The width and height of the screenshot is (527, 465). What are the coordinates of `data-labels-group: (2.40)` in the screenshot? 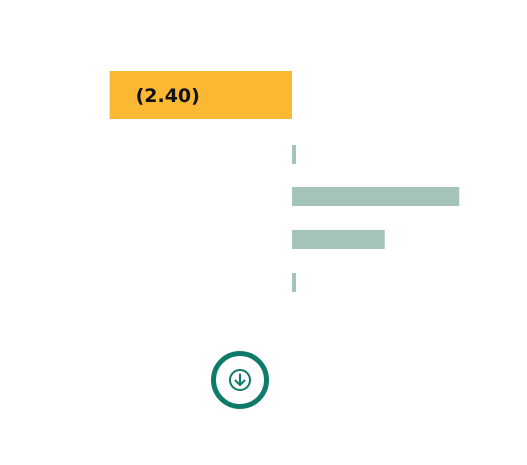 It's located at (168, 96).